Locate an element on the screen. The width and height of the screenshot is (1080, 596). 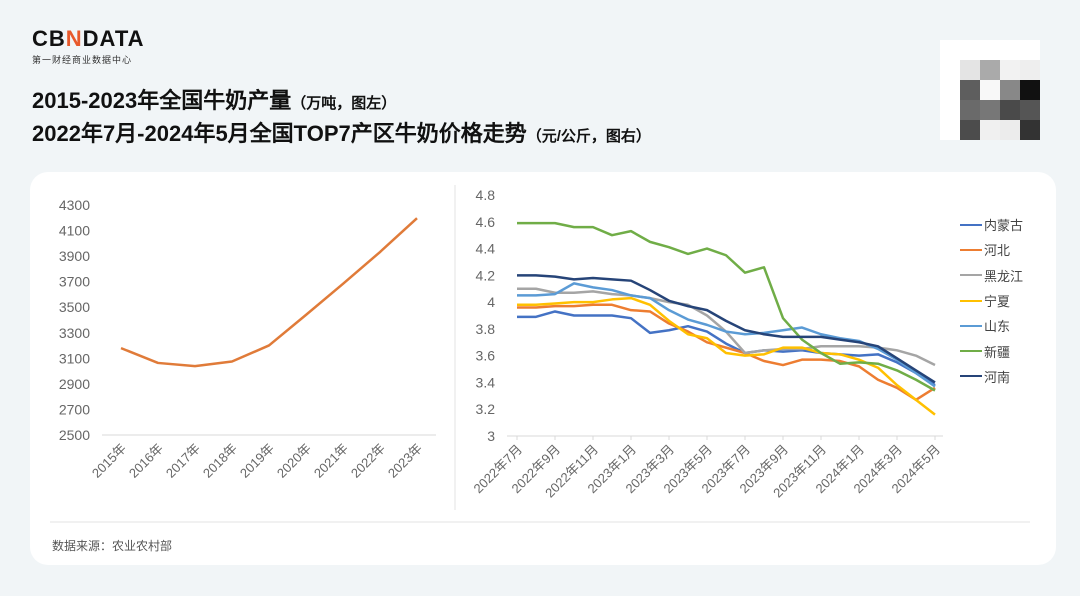
y-tick-label: 4 is located at coordinates (491, 302).